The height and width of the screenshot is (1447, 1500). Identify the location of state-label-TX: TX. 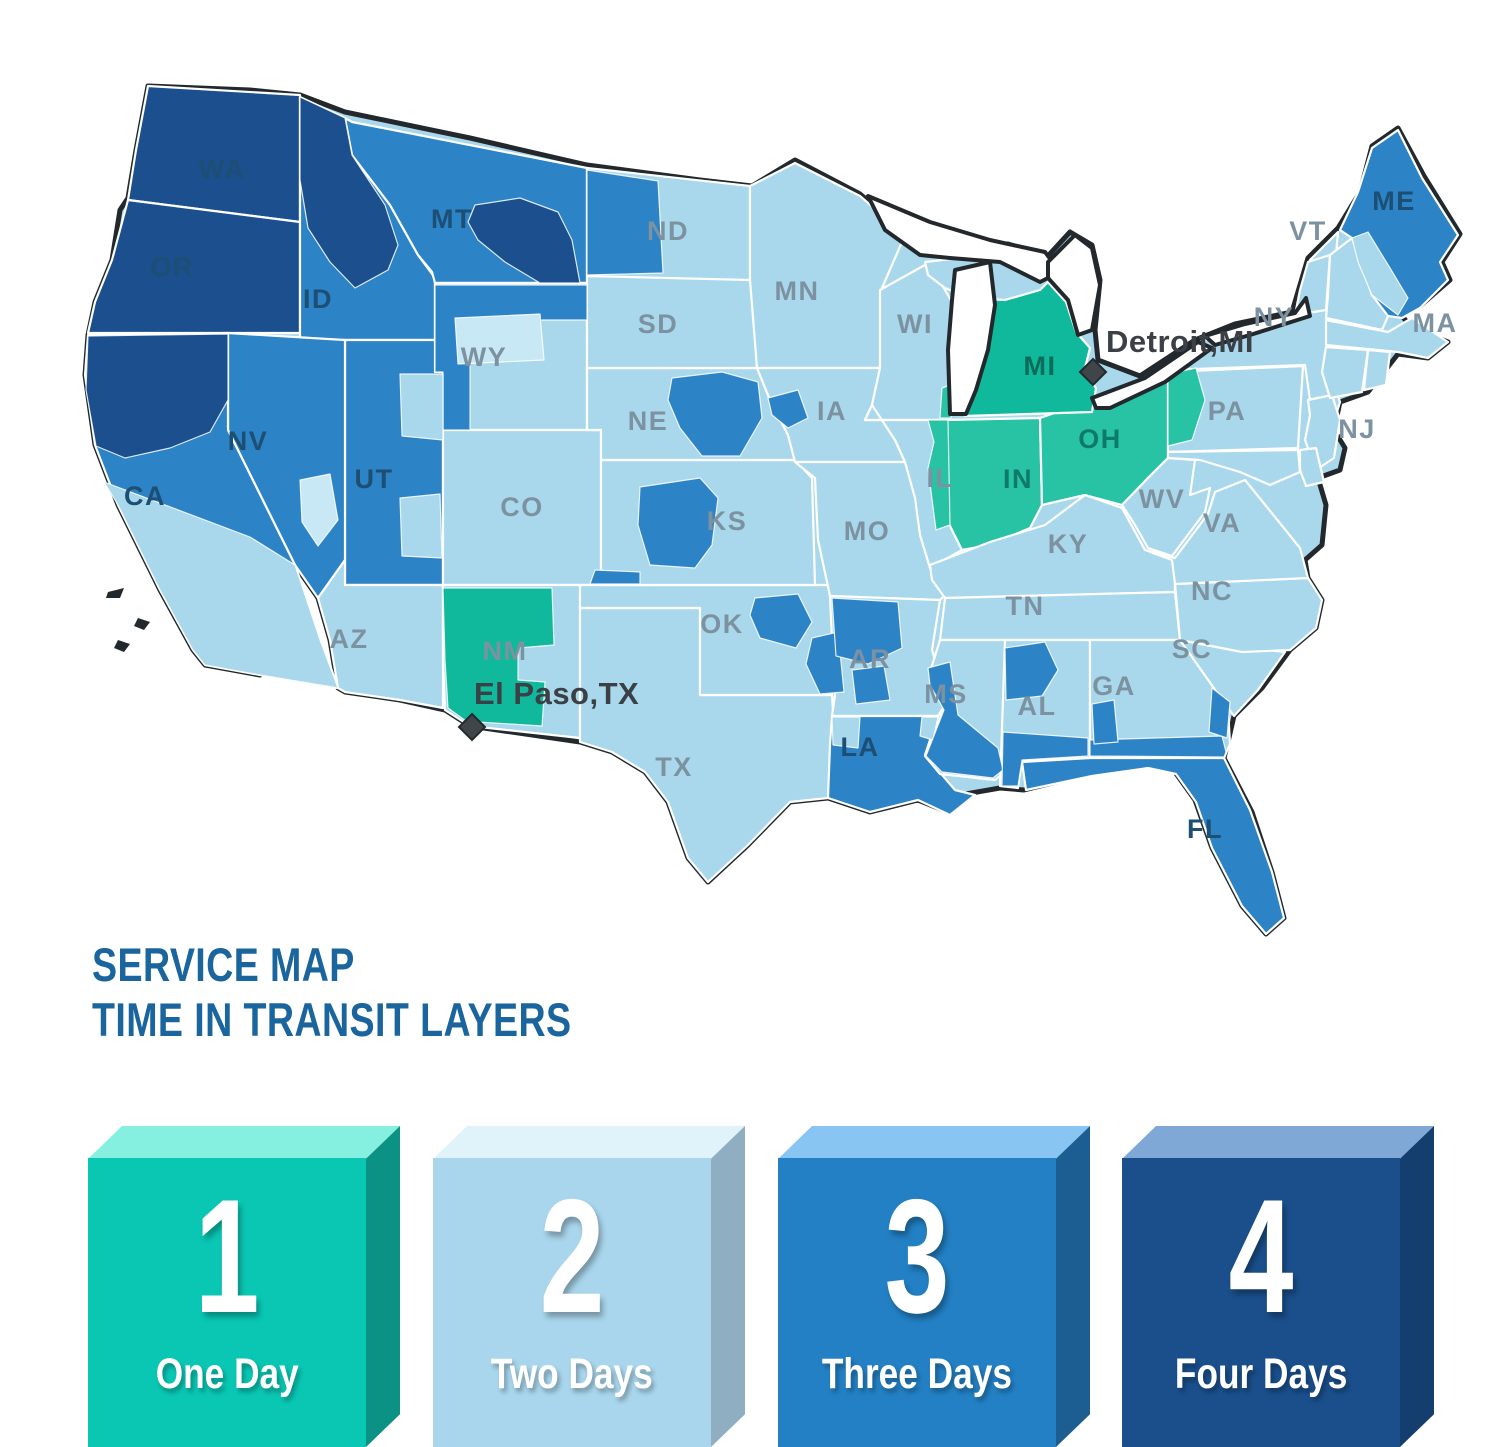
(674, 767).